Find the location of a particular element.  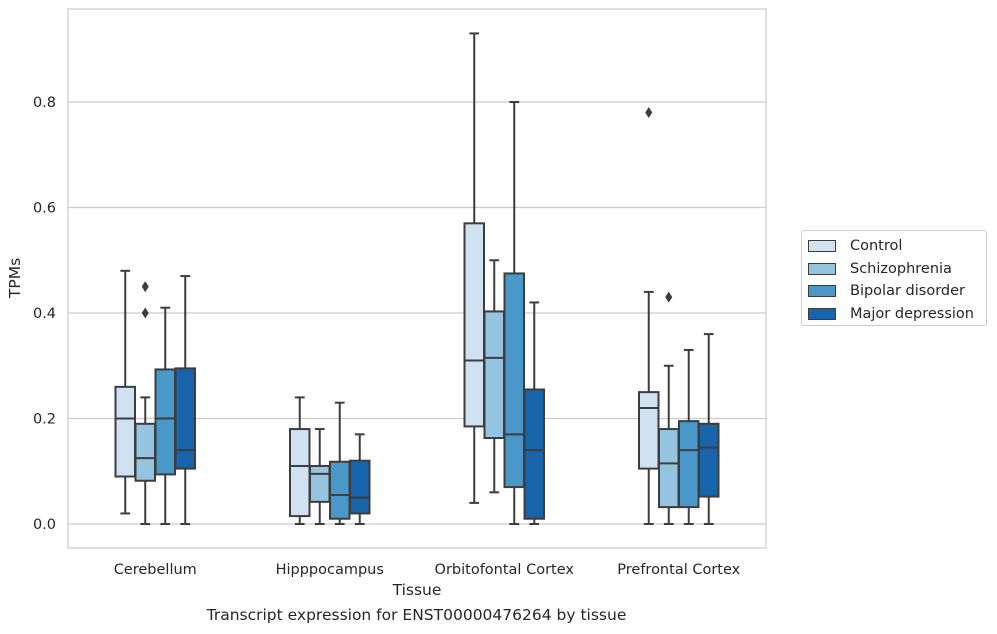

legend-label: Major depression is located at coordinates (912, 313).